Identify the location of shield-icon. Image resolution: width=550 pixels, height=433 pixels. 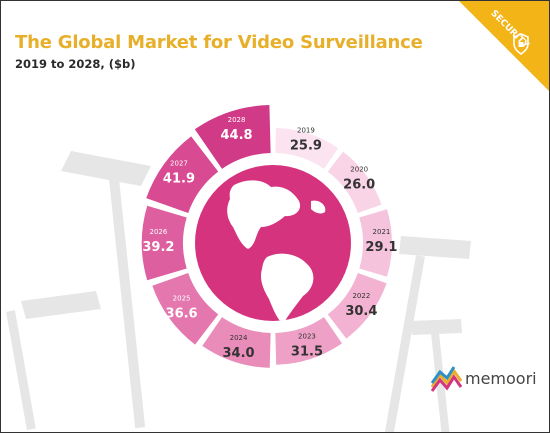
(521, 44).